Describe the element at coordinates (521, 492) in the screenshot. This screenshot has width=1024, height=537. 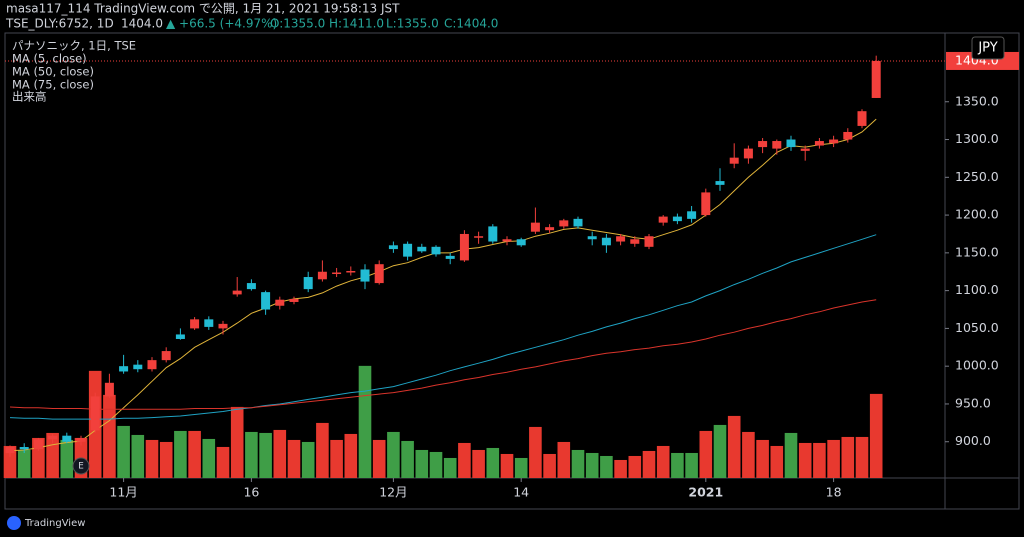
I see `x-tick-label: 14` at that location.